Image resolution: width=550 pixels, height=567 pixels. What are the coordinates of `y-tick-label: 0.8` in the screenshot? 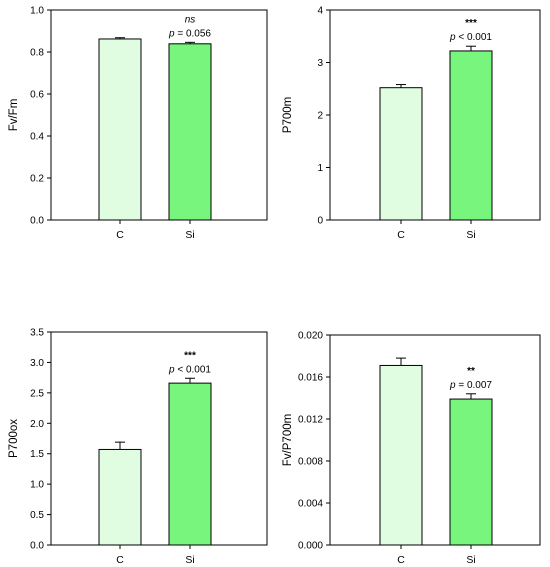 It's located at (37, 53).